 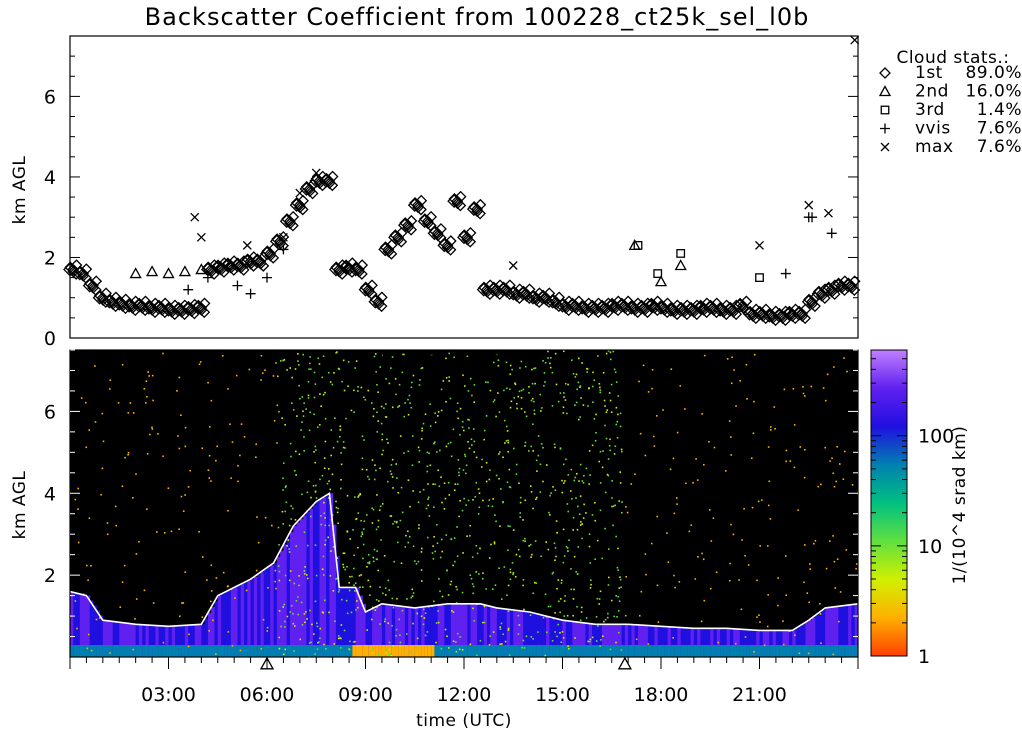 What do you see at coordinates (885, 73) in the screenshot?
I see `legend-1st-marker` at bounding box center [885, 73].